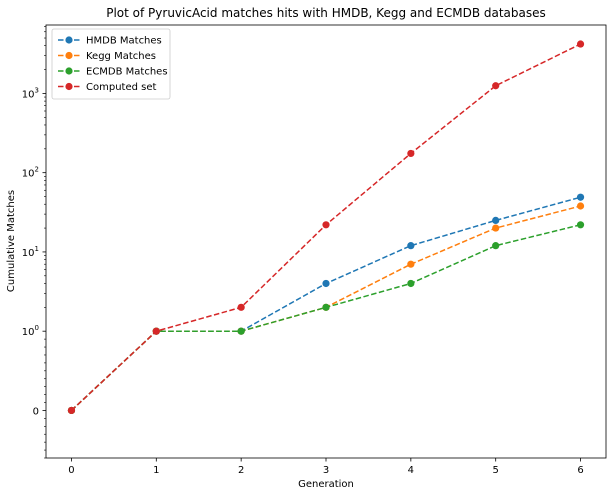 The width and height of the screenshot is (612, 496). I want to click on y-axis: 0 100 10¹ 10² 10³, so click(34, 242).